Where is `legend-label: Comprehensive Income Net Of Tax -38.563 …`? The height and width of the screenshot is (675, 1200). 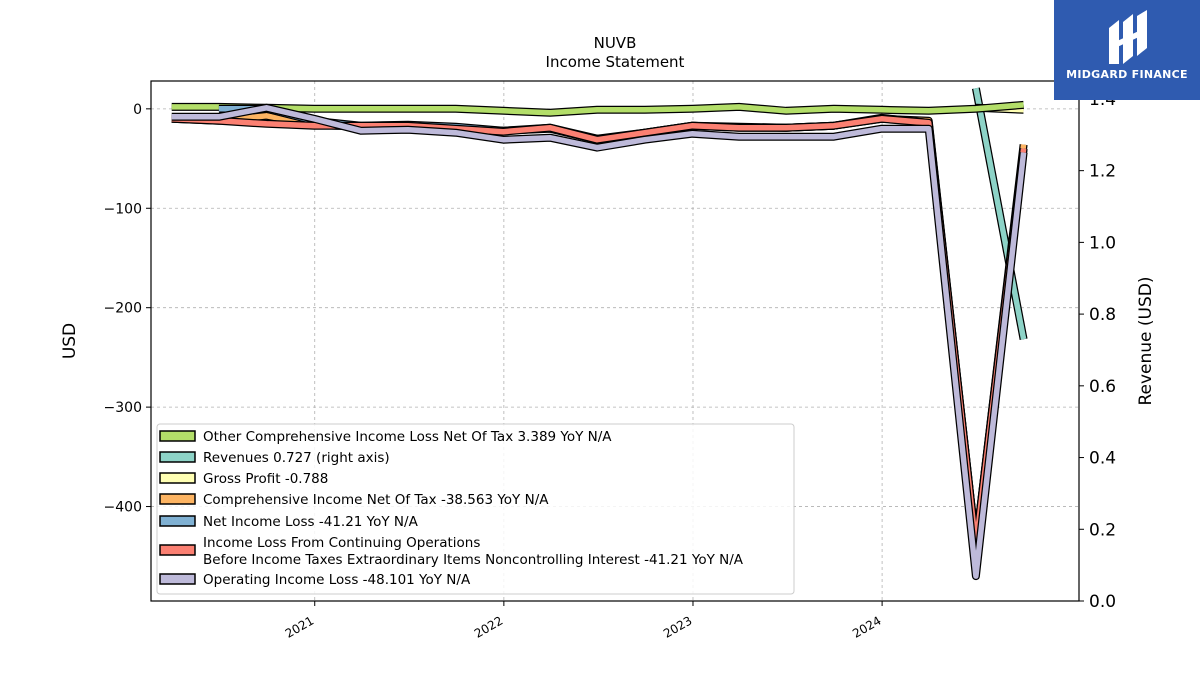
legend-label: Comprehensive Income Net Of Tax -38.563 … is located at coordinates (376, 500).